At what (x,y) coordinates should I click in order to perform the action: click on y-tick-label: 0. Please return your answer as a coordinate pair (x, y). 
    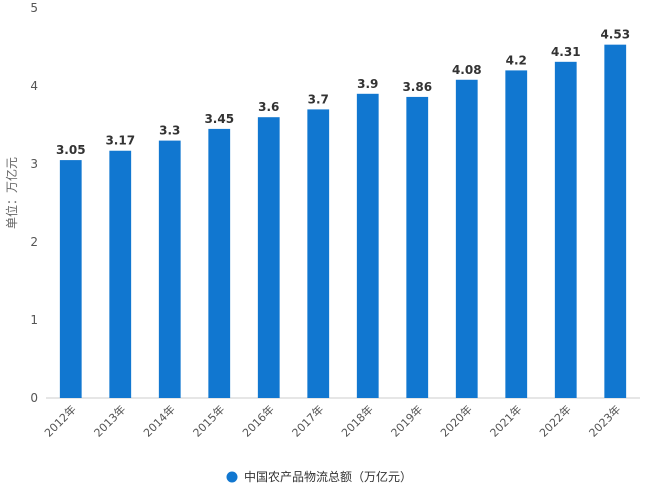
    Looking at the image, I should click on (34, 398).